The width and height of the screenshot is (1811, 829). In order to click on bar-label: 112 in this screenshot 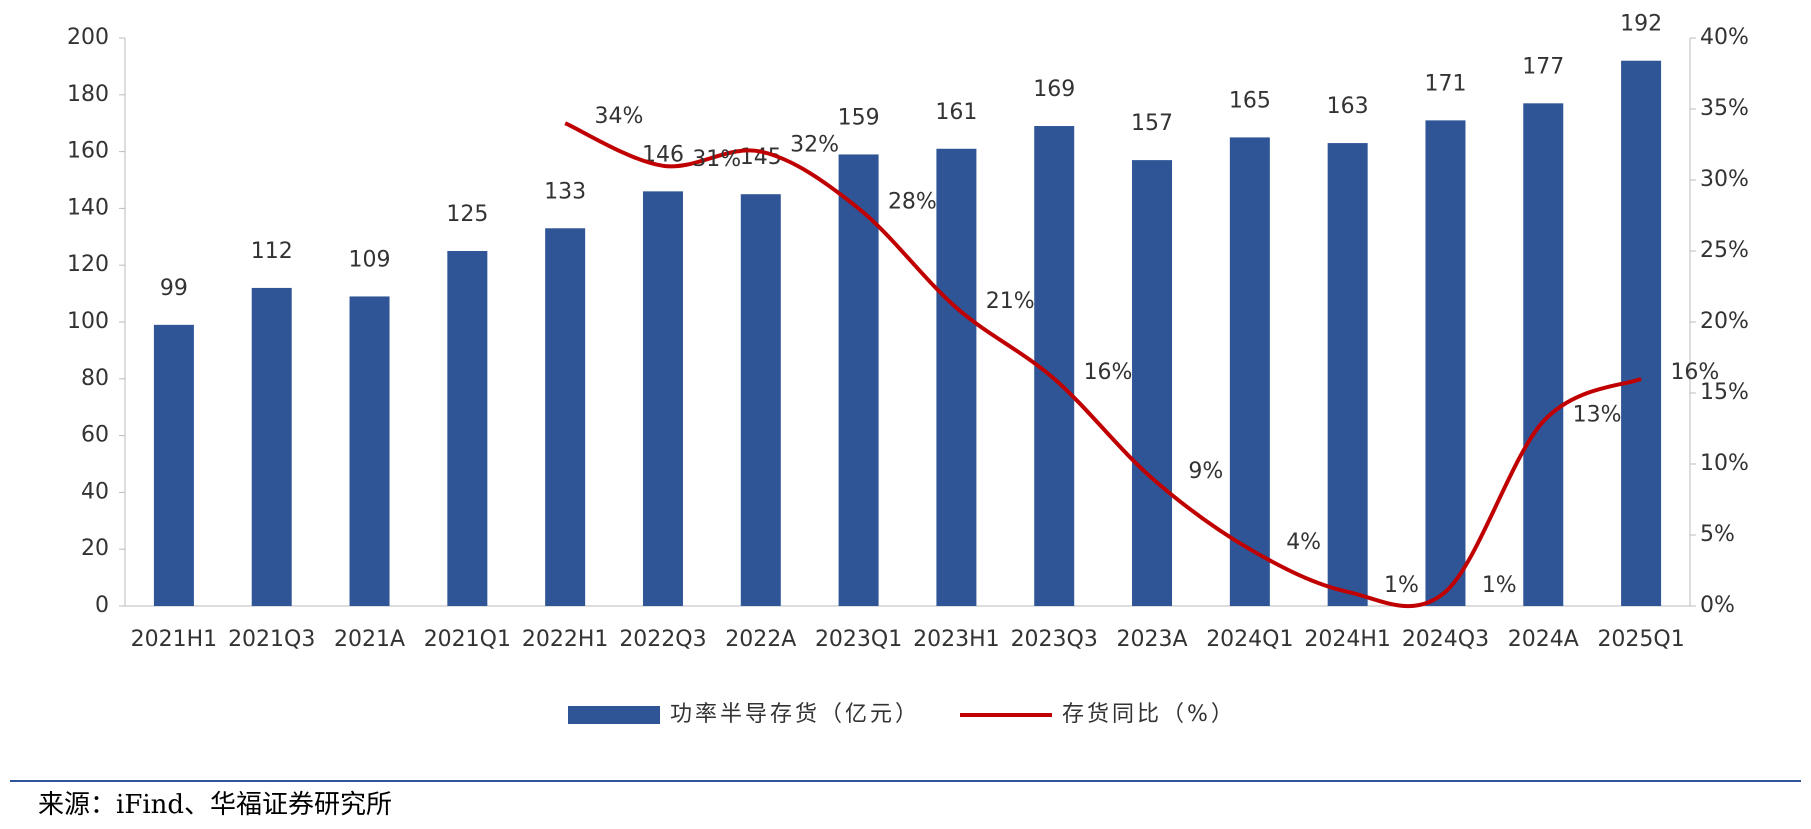, I will do `click(272, 251)`.